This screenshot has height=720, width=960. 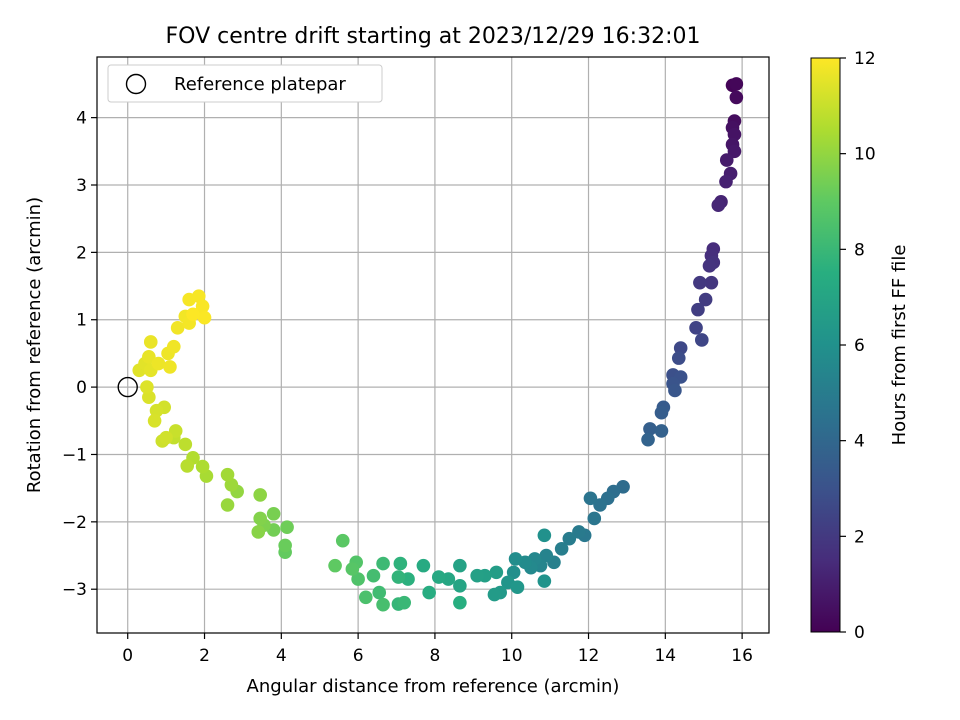 I want to click on legend-label-reference: Reference platepar, so click(x=260, y=84).